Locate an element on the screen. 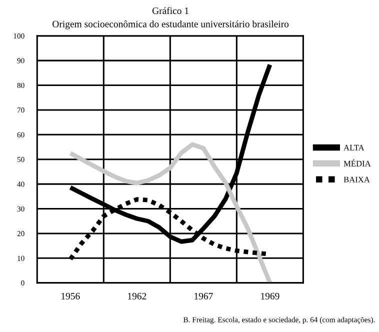  x-tick-label: 1969 is located at coordinates (270, 296).